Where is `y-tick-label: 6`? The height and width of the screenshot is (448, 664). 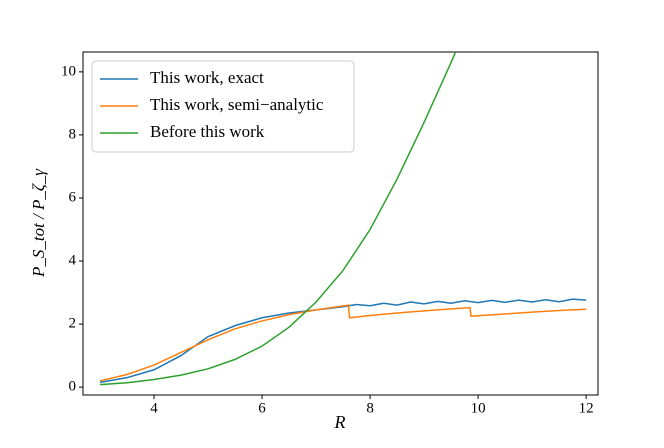 y-tick-label: 6 is located at coordinates (73, 197).